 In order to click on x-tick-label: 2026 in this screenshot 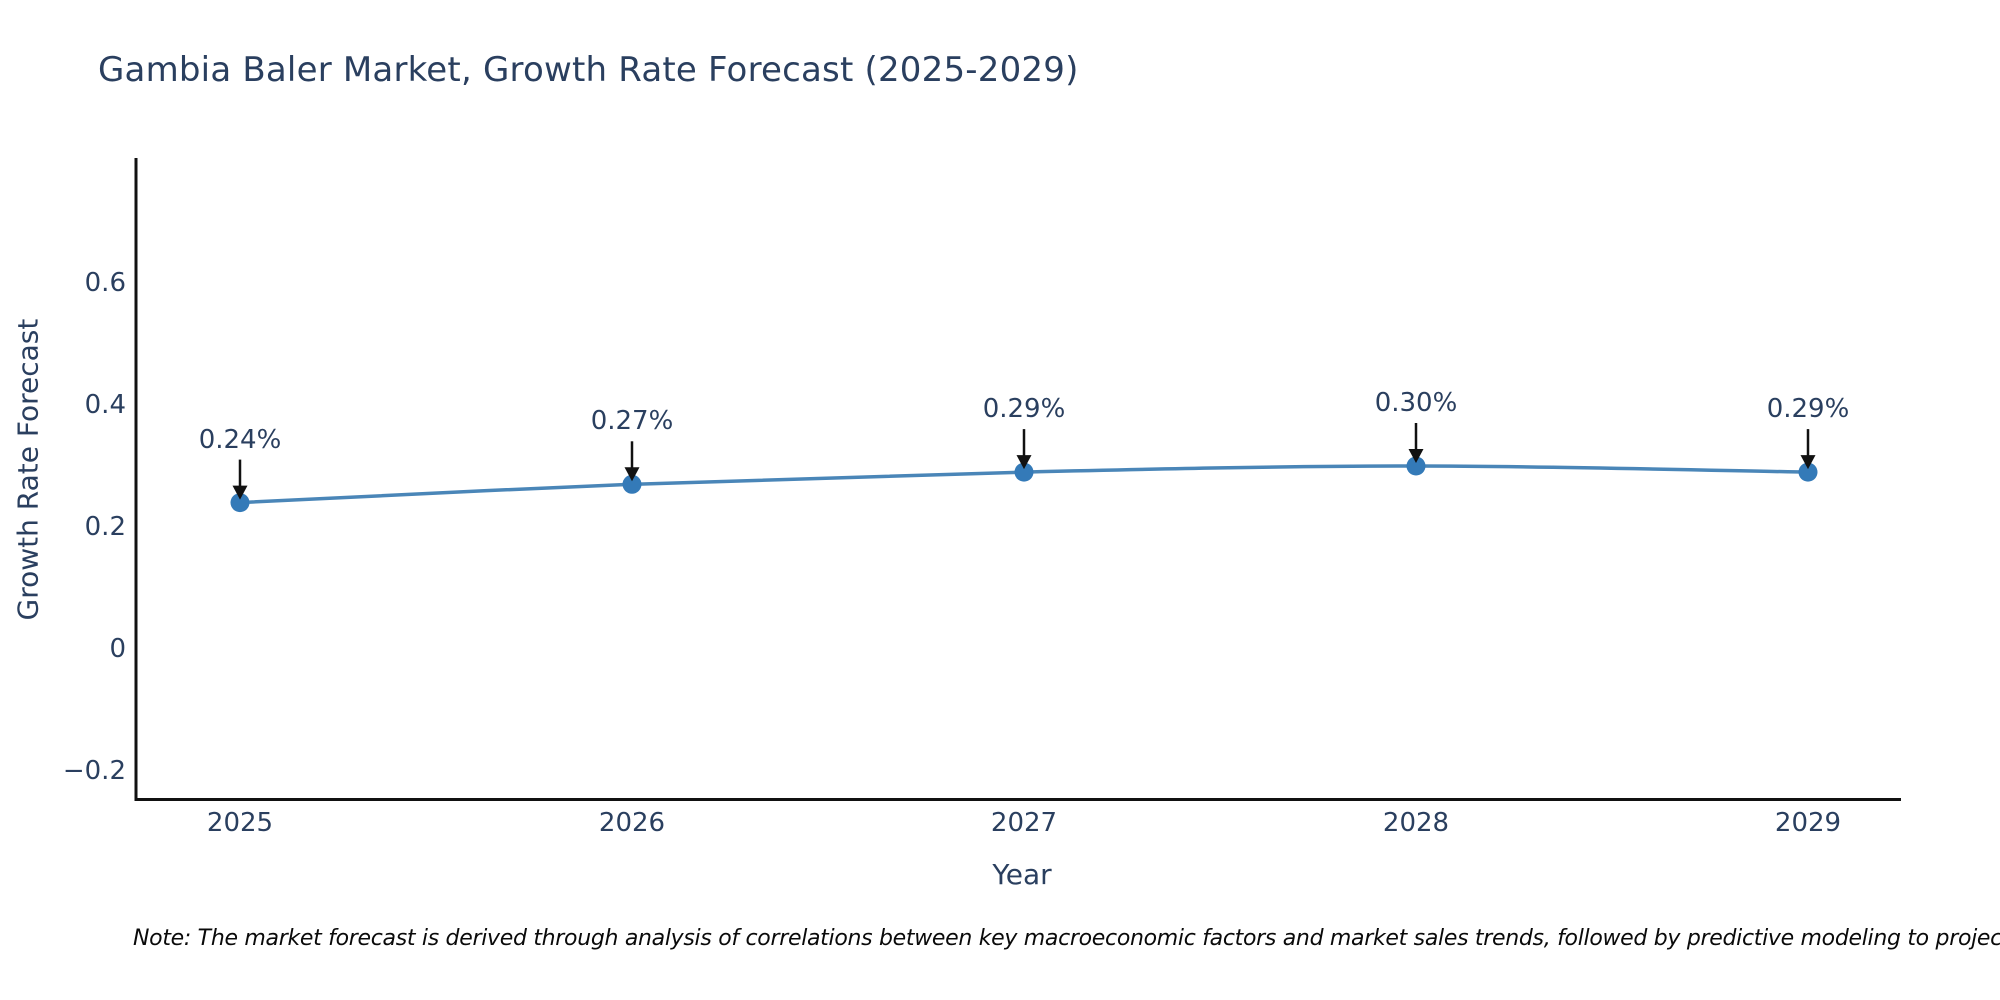, I will do `click(632, 823)`.